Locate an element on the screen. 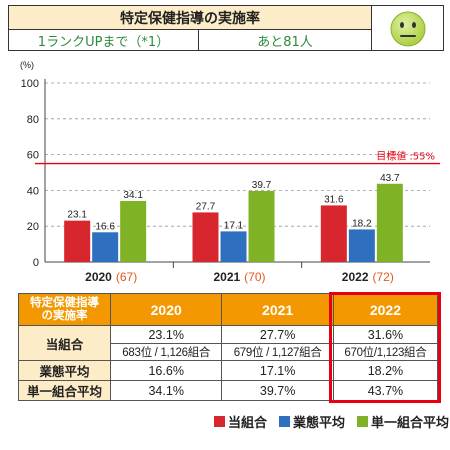 This screenshot has height=450, width=450. legend-swatch-industry is located at coordinates (285, 421).